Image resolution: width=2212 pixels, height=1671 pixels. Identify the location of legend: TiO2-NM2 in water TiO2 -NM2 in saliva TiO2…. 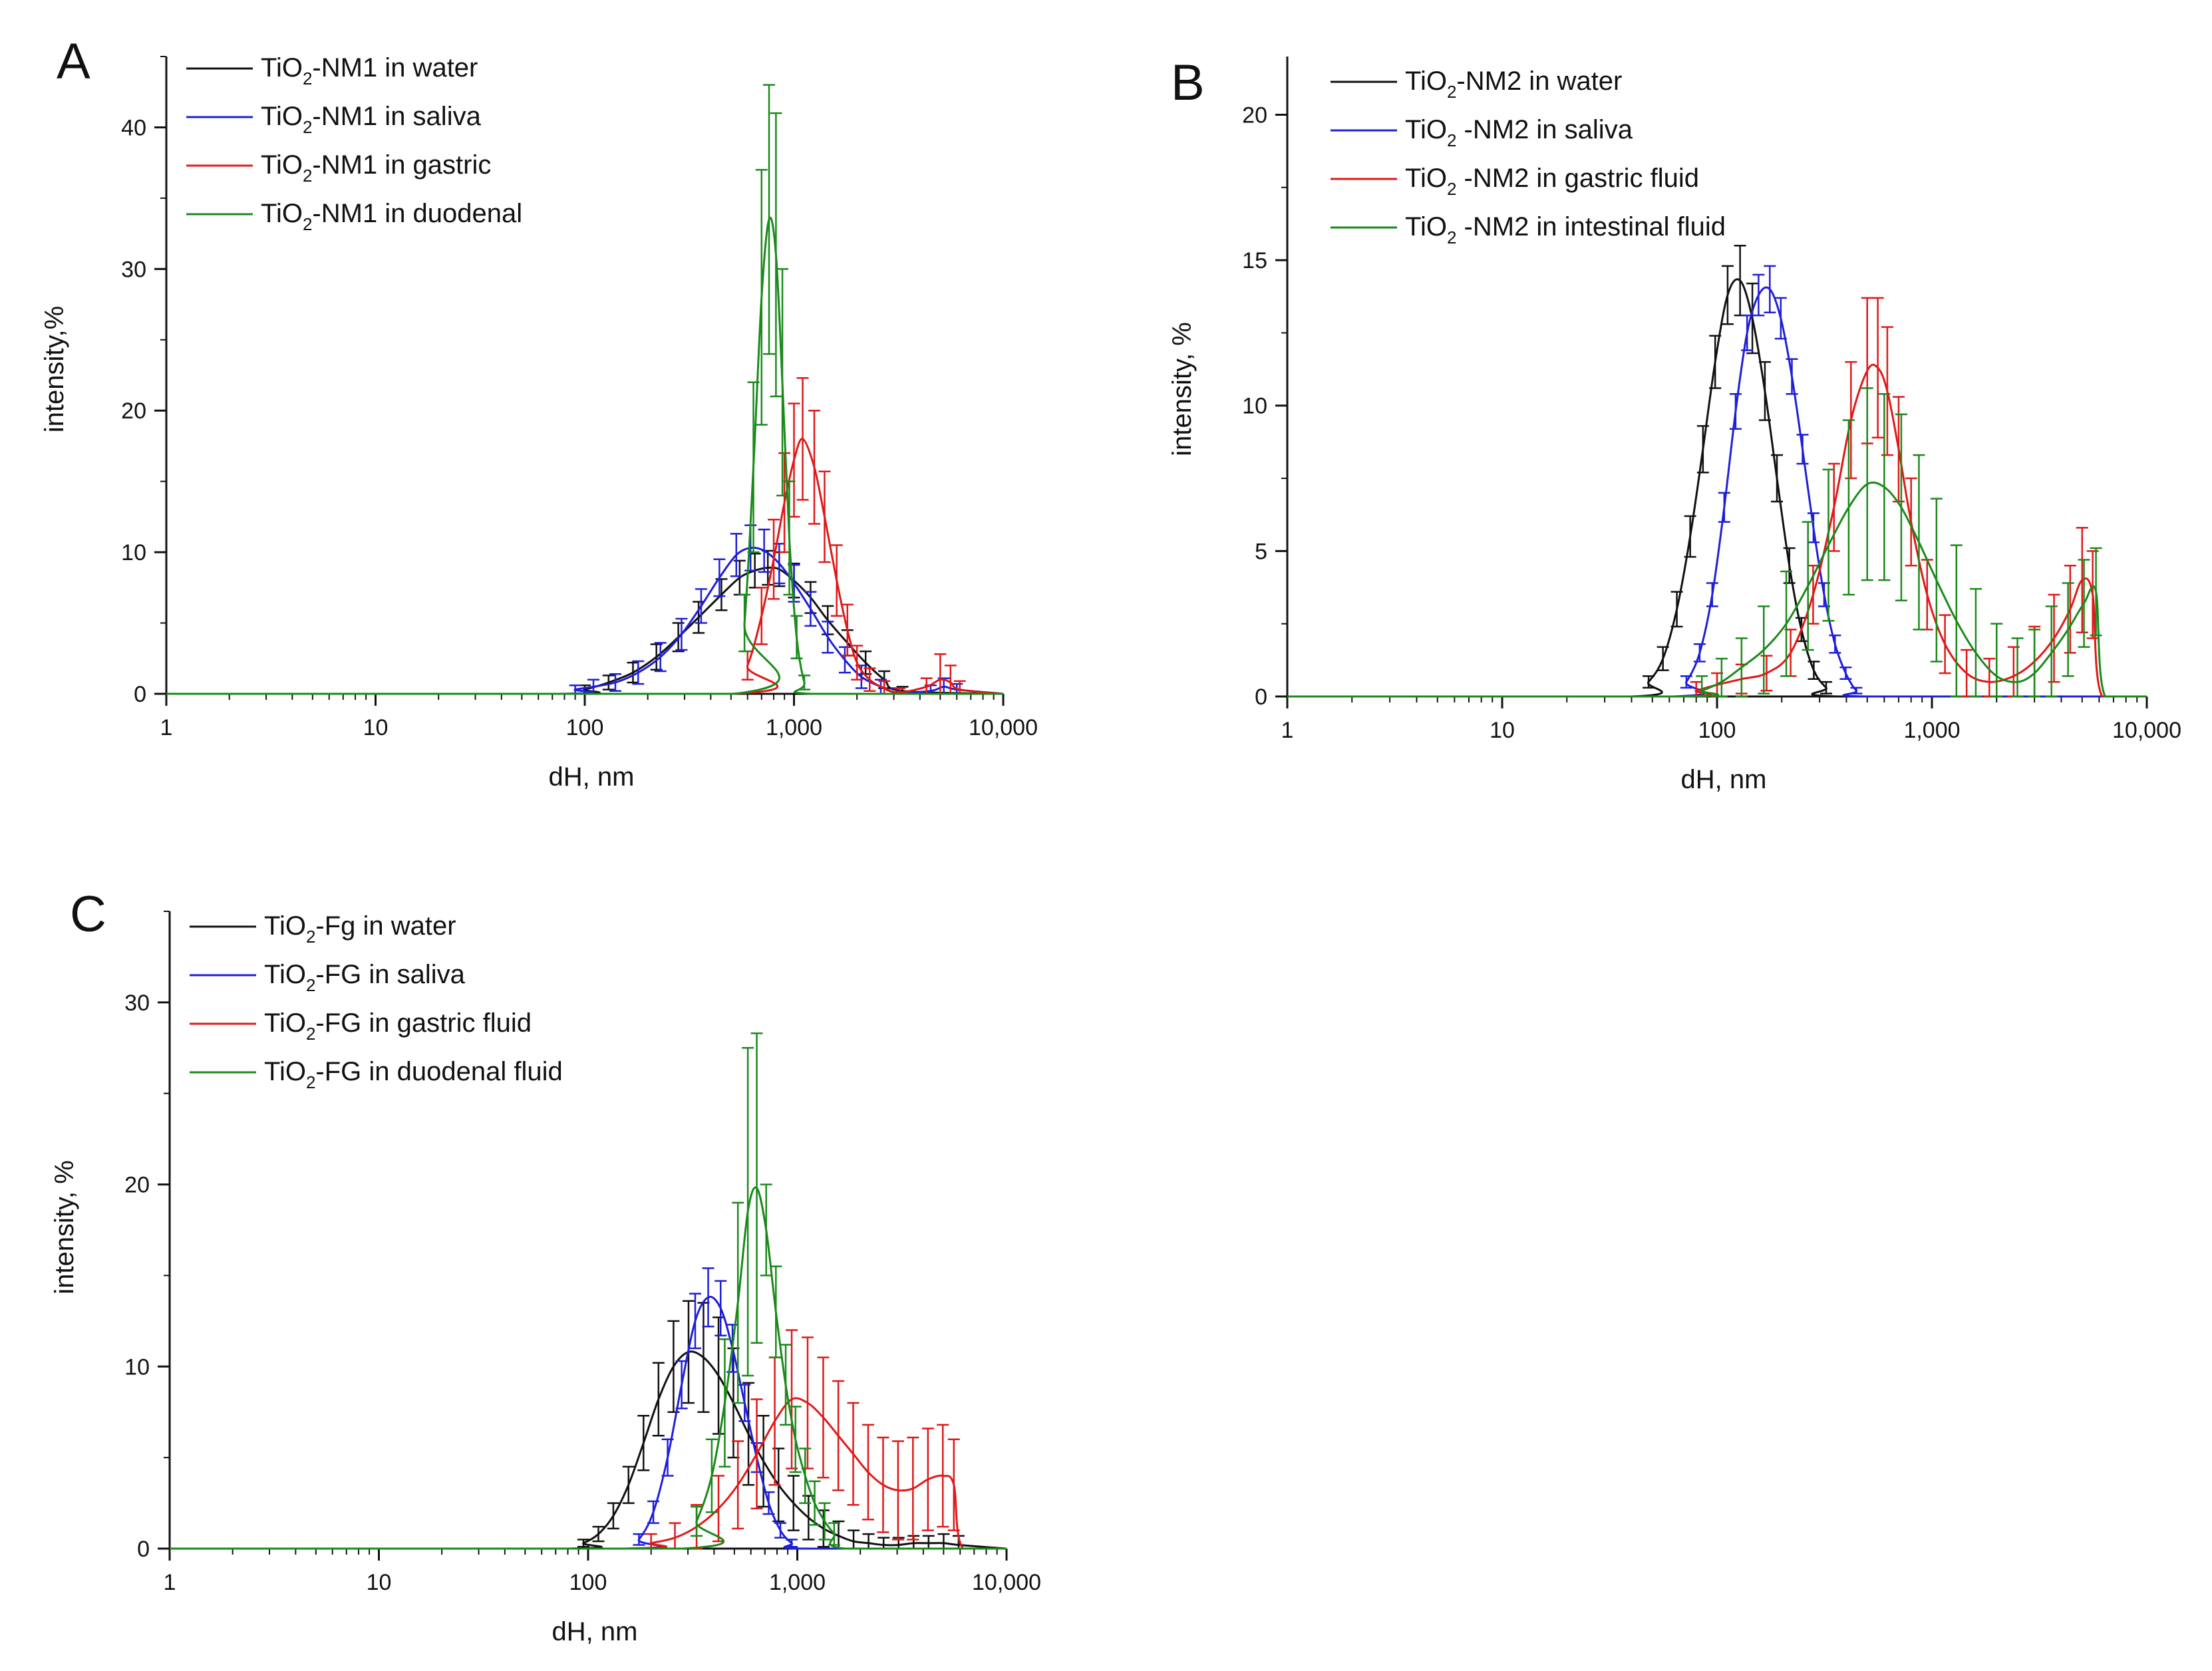
(1529, 157).